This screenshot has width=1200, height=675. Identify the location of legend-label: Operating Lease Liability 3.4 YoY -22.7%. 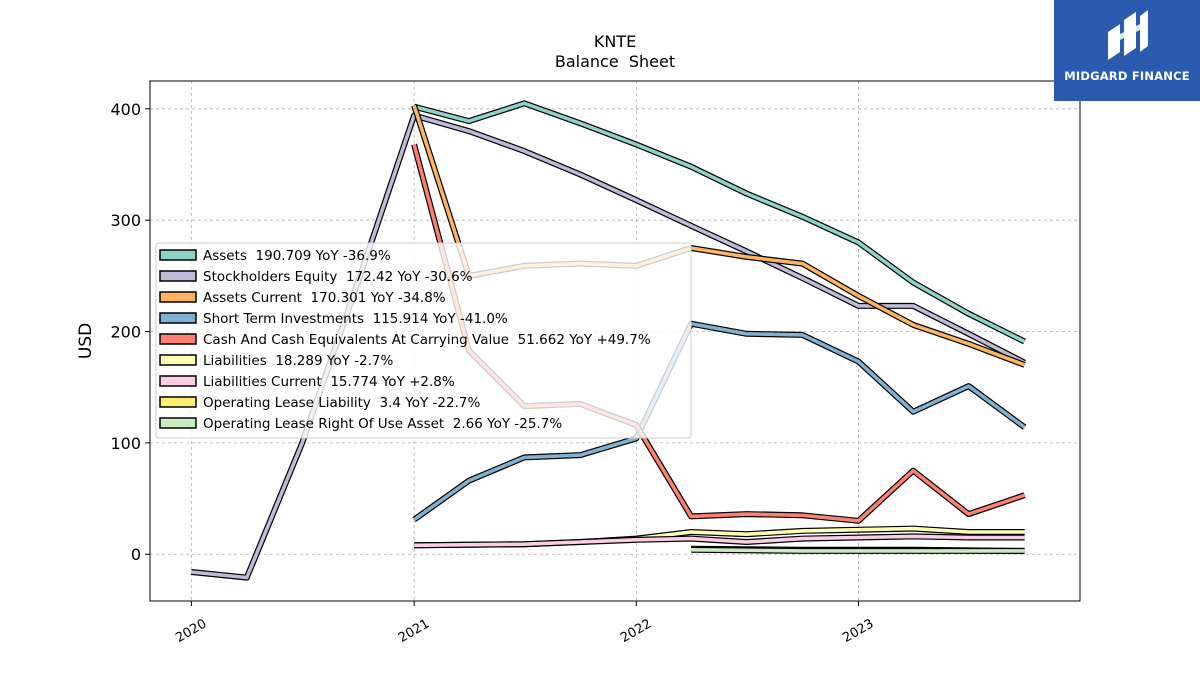
(341, 403).